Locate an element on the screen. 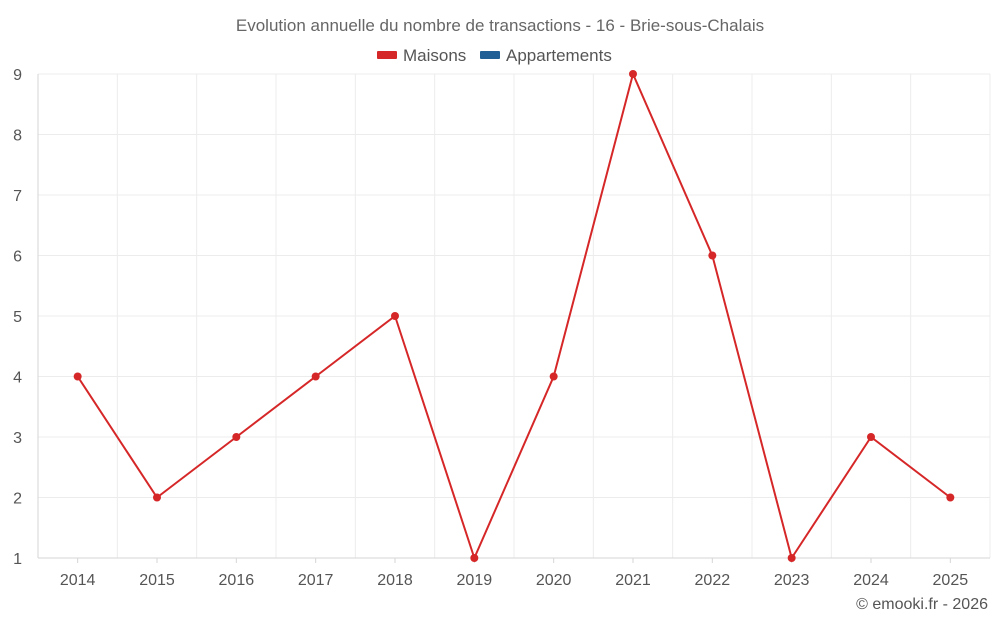 The width and height of the screenshot is (1000, 625). x-tick-label: 2023 is located at coordinates (792, 580).